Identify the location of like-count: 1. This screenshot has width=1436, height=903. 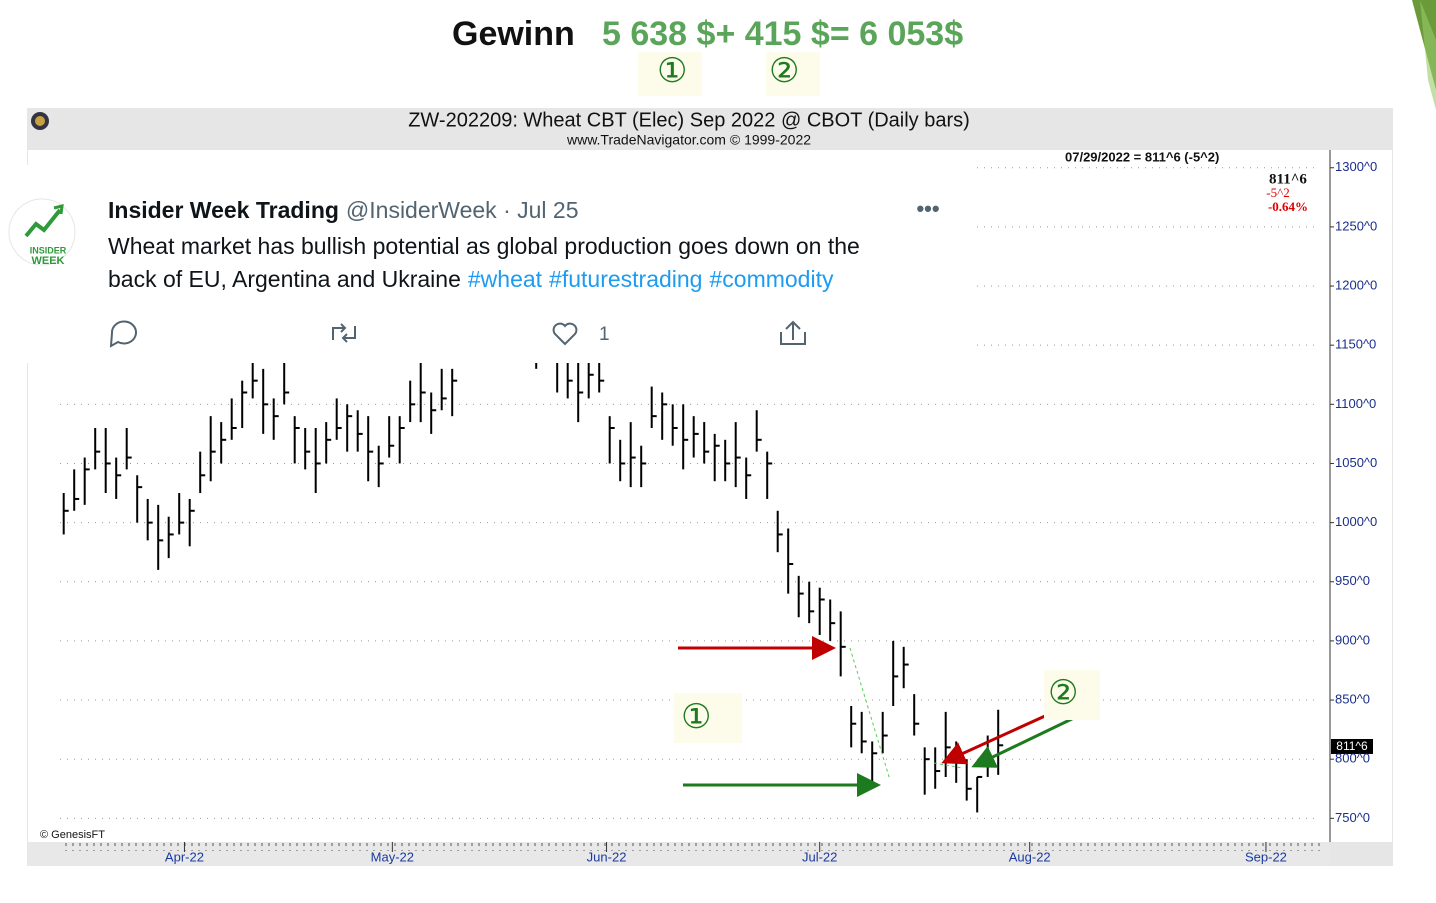
(604, 334).